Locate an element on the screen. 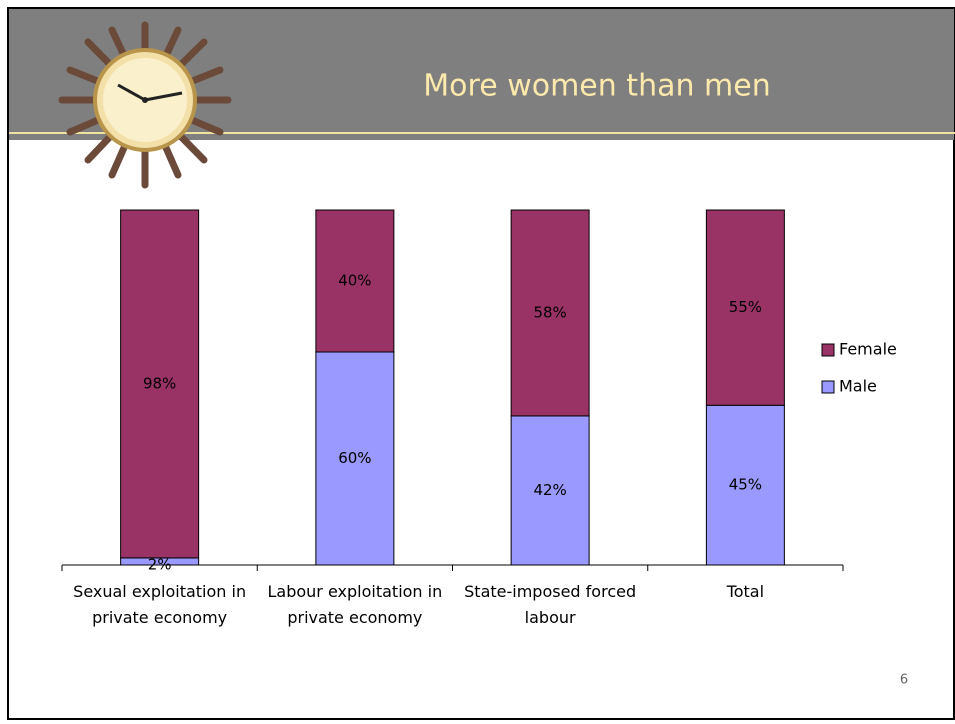  data-label: 40% is located at coordinates (354, 281).